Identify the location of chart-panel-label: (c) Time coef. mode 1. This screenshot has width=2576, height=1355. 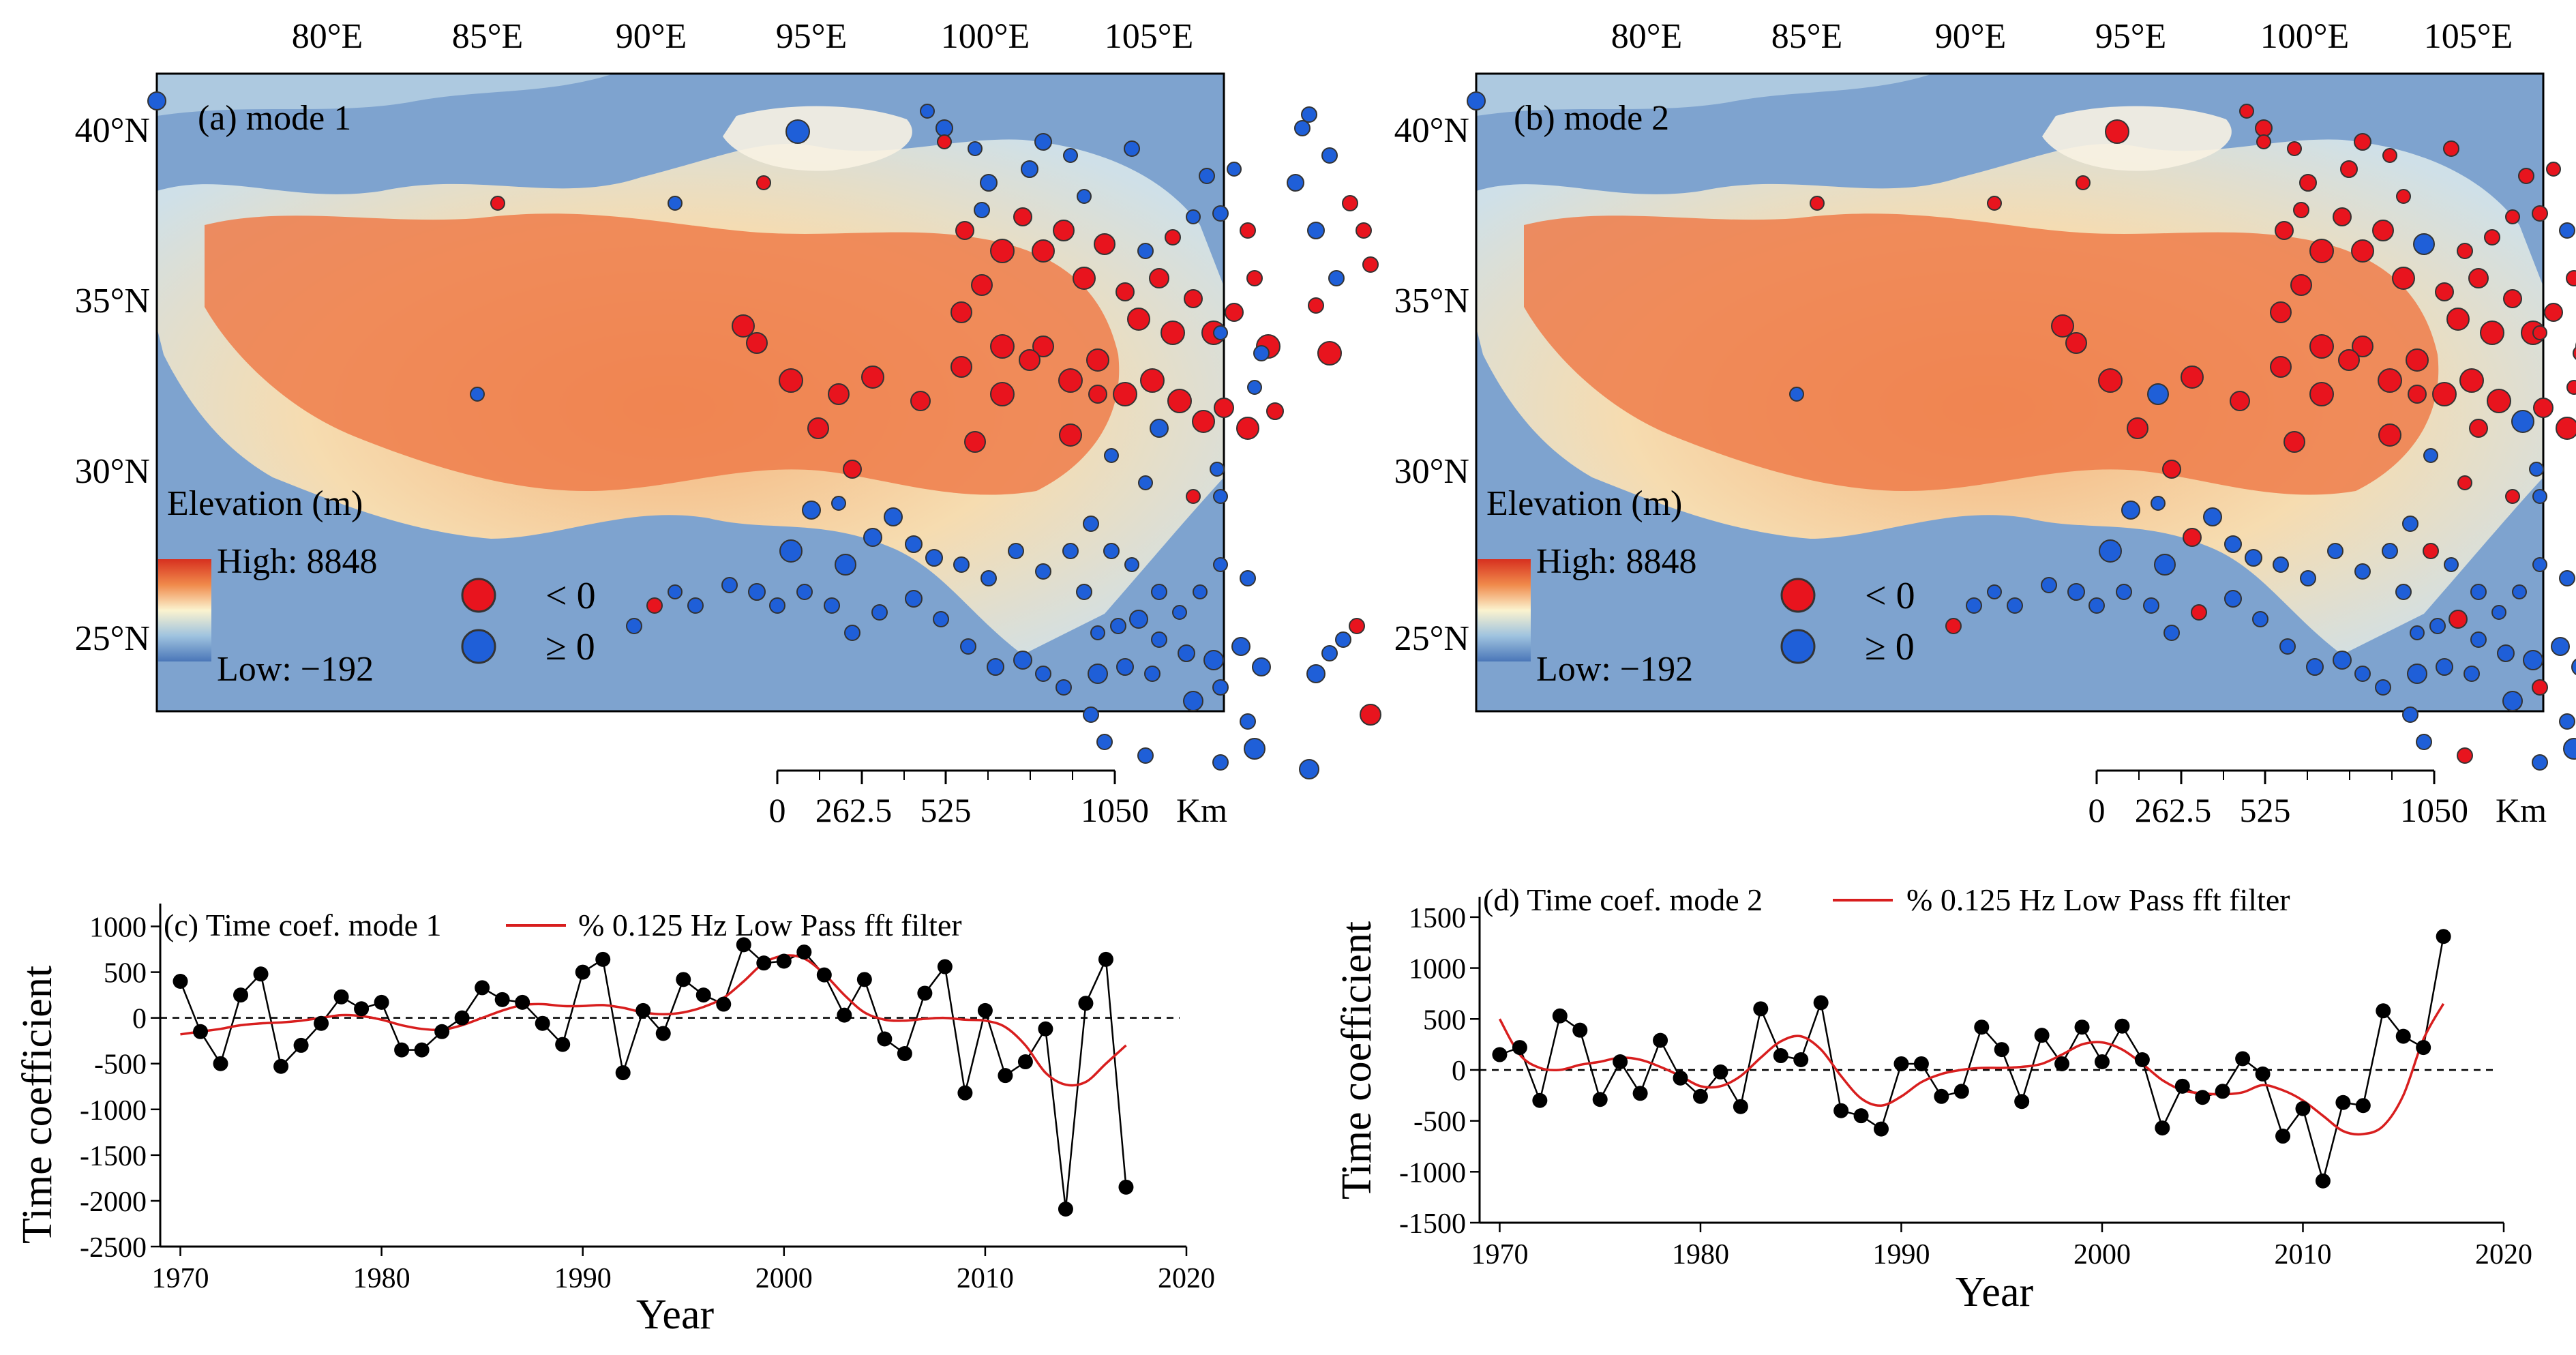
(303, 925).